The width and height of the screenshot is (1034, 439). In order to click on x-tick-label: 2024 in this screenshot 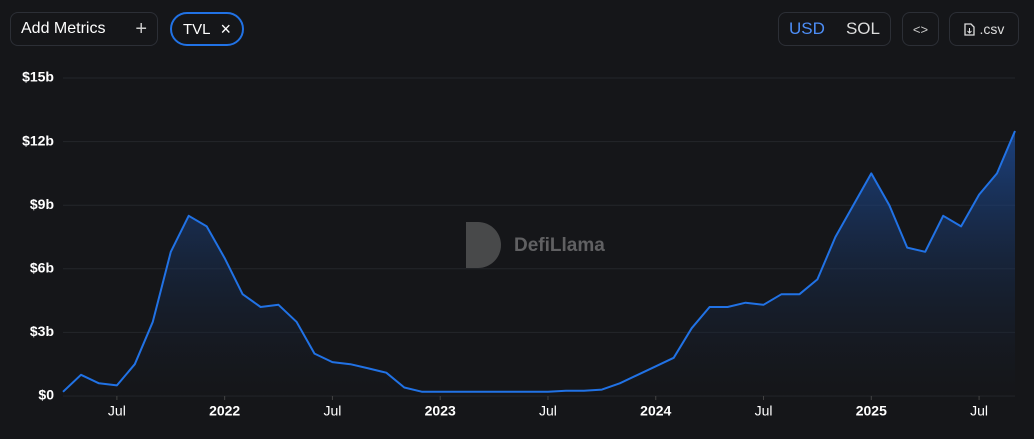, I will do `click(655, 411)`.